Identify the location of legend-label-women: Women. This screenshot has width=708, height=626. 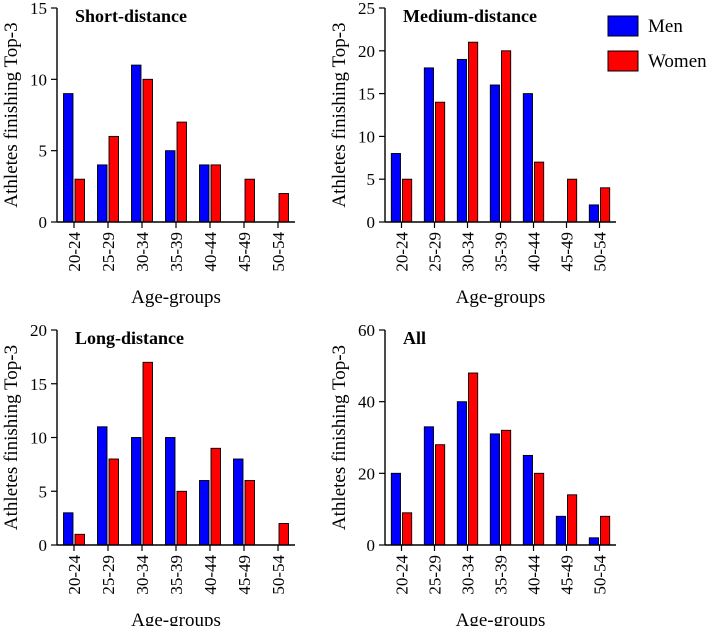
(677, 61).